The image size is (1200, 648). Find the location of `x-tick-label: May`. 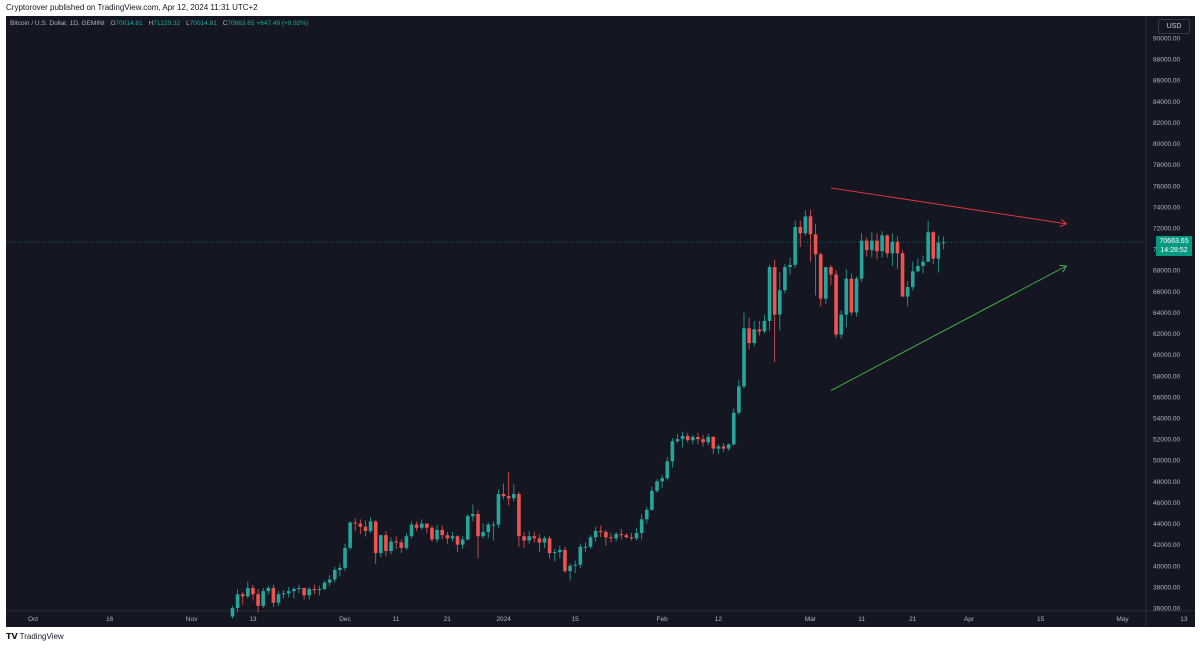

x-tick-label: May is located at coordinates (1122, 619).